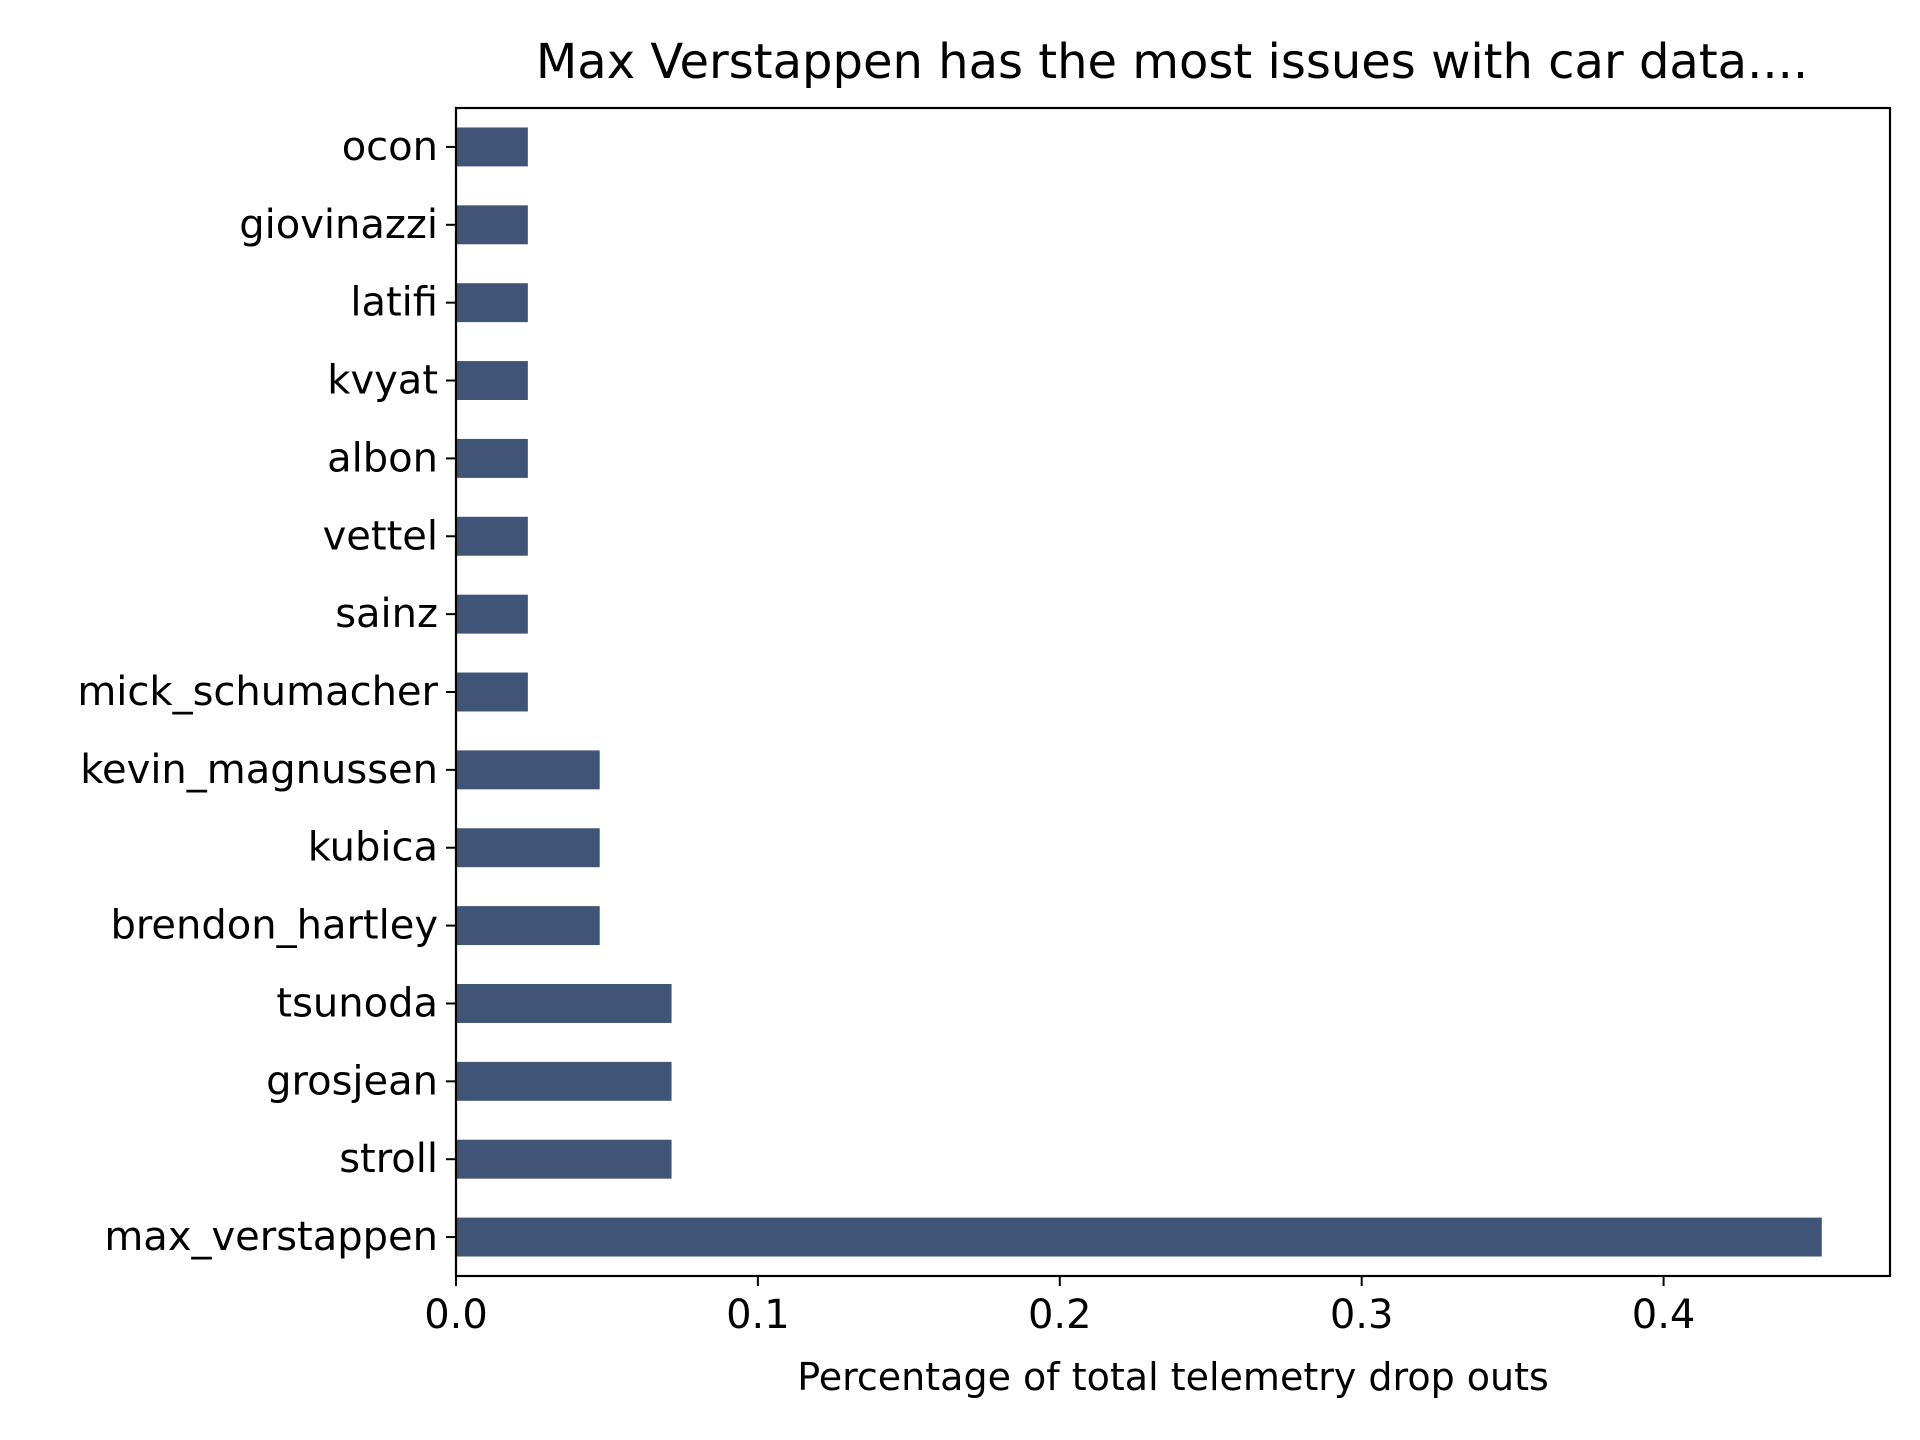 This screenshot has width=1920, height=1440. I want to click on y-tick-label: giovinazzi, so click(338, 225).